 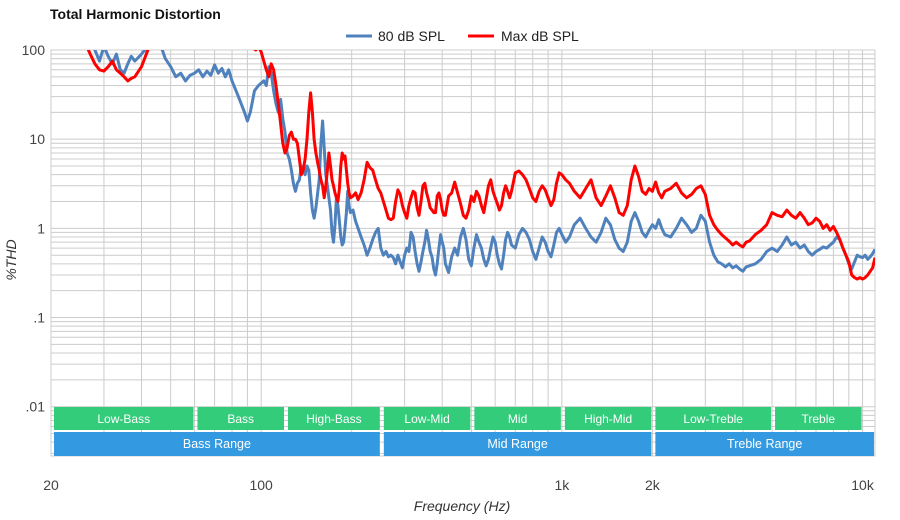 I want to click on range-label: Bass Range, so click(x=217, y=444).